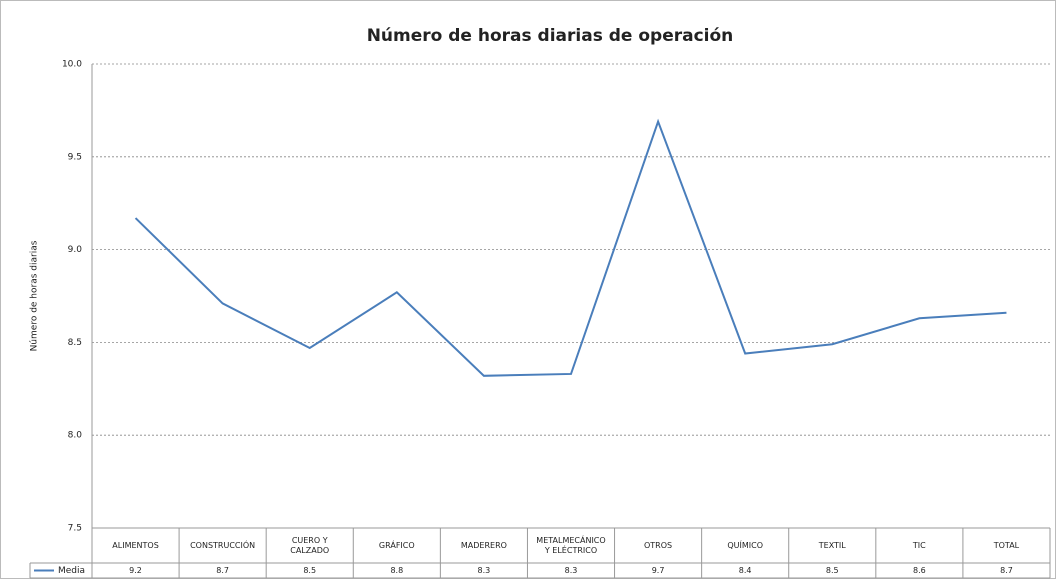  What do you see at coordinates (396, 545) in the screenshot?
I see `x-tick-label: GRÁFICO` at bounding box center [396, 545].